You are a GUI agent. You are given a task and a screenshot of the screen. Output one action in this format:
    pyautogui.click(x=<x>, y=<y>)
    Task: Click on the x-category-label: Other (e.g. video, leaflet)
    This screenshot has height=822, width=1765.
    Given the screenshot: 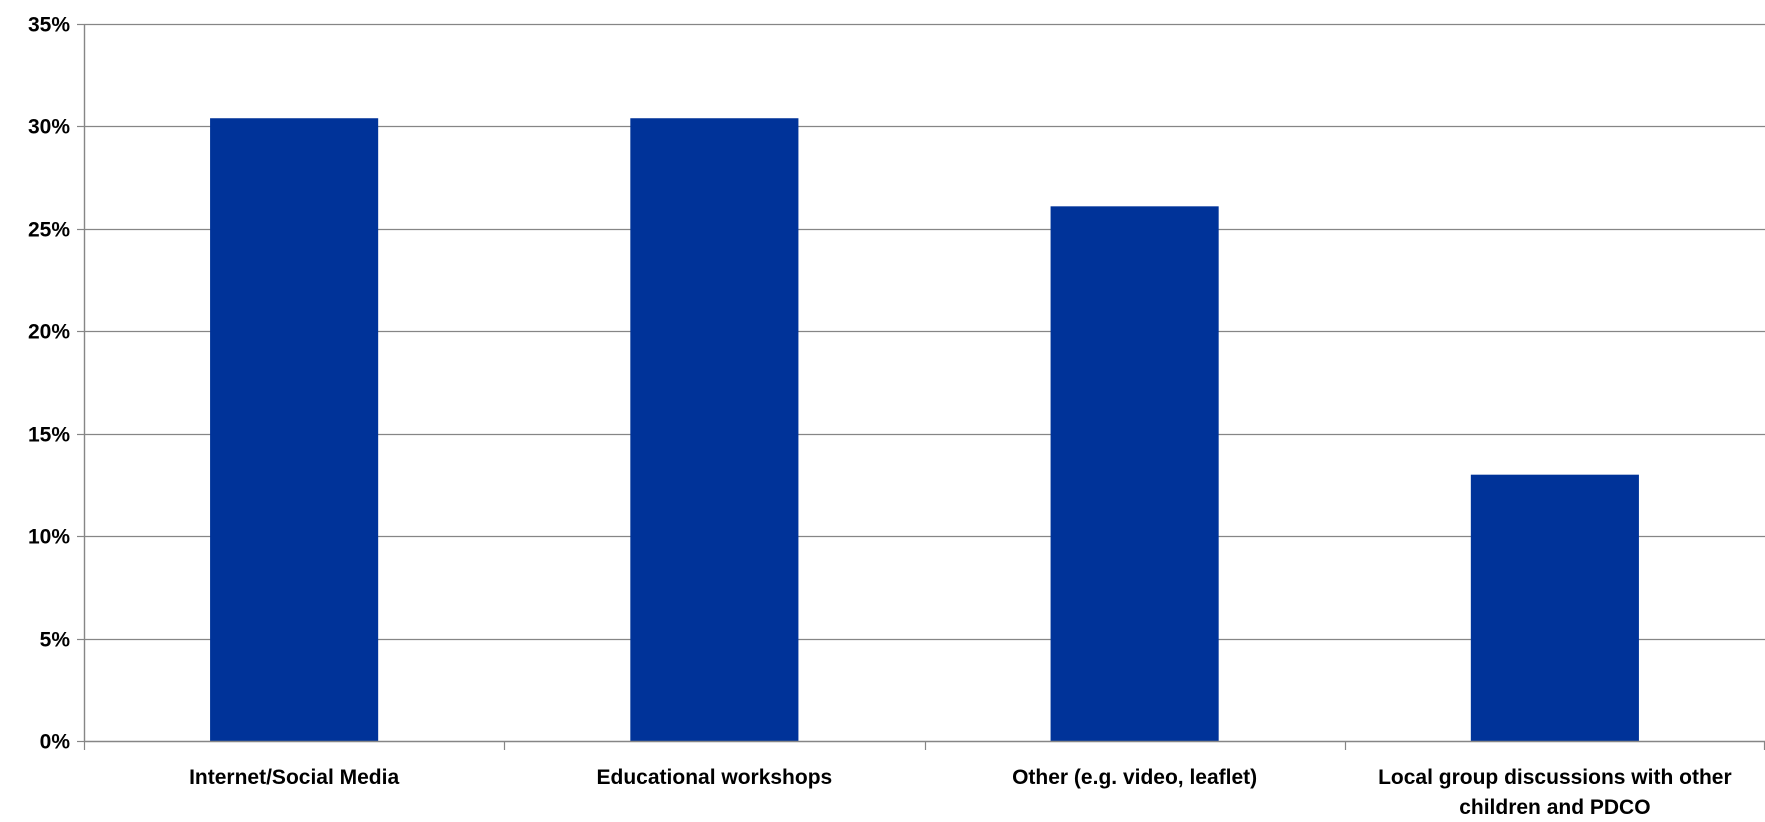 What is the action you would take?
    pyautogui.click(x=1134, y=777)
    